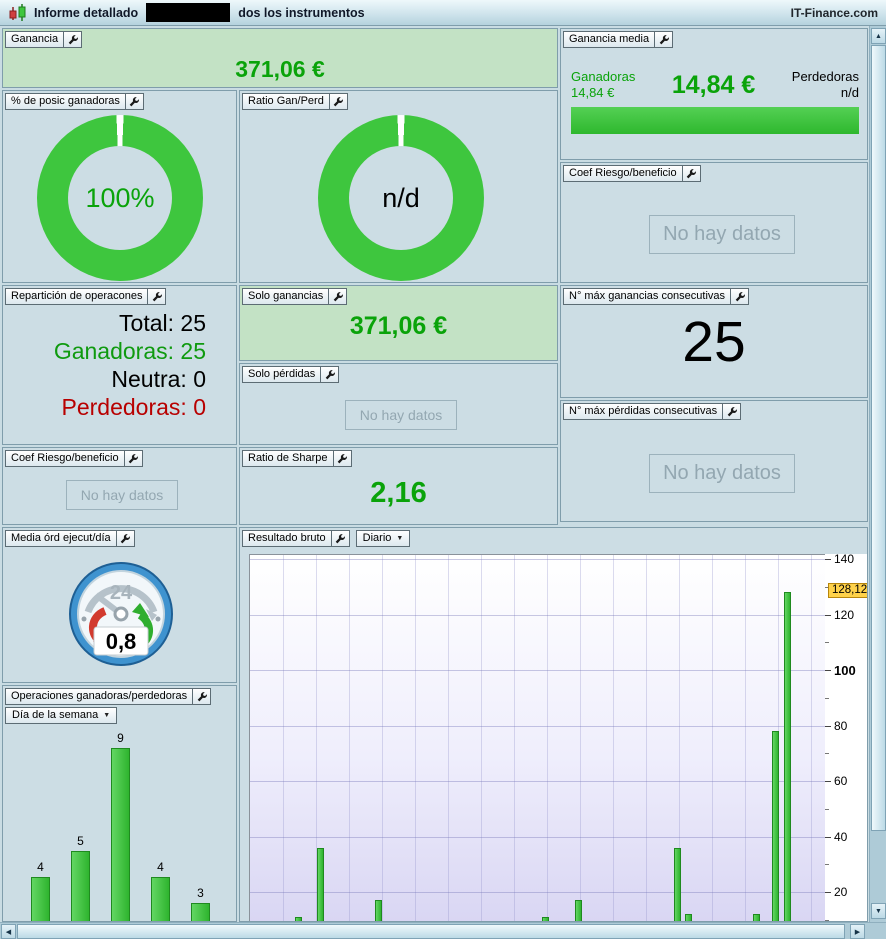  I want to click on weekday-bar-value: 9, so click(120, 737).